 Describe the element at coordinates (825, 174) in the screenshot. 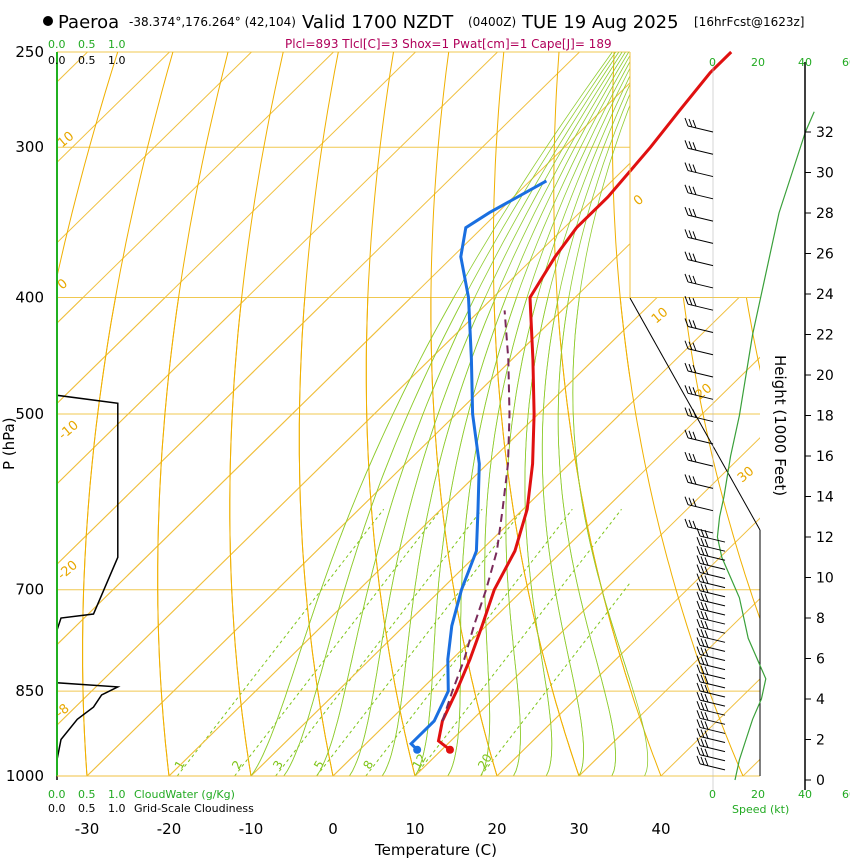

I see `height-tick-label: 30` at that location.